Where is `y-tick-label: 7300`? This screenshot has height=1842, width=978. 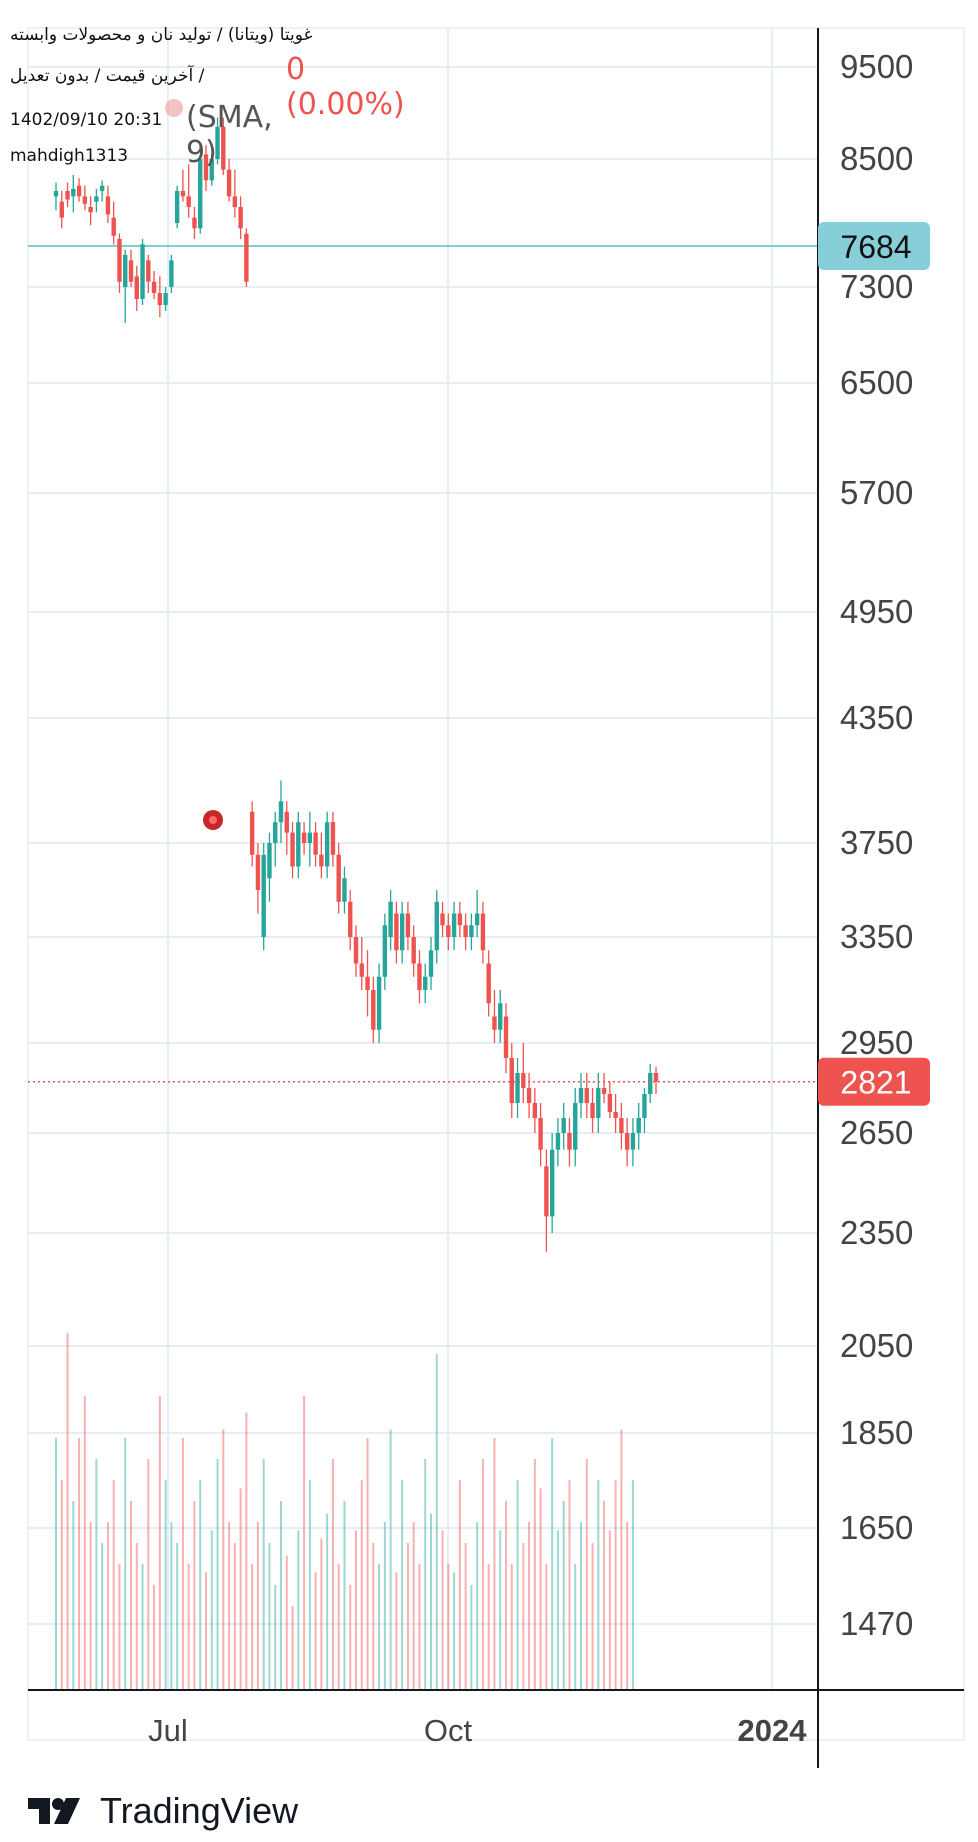
y-tick-label: 7300 is located at coordinates (876, 286).